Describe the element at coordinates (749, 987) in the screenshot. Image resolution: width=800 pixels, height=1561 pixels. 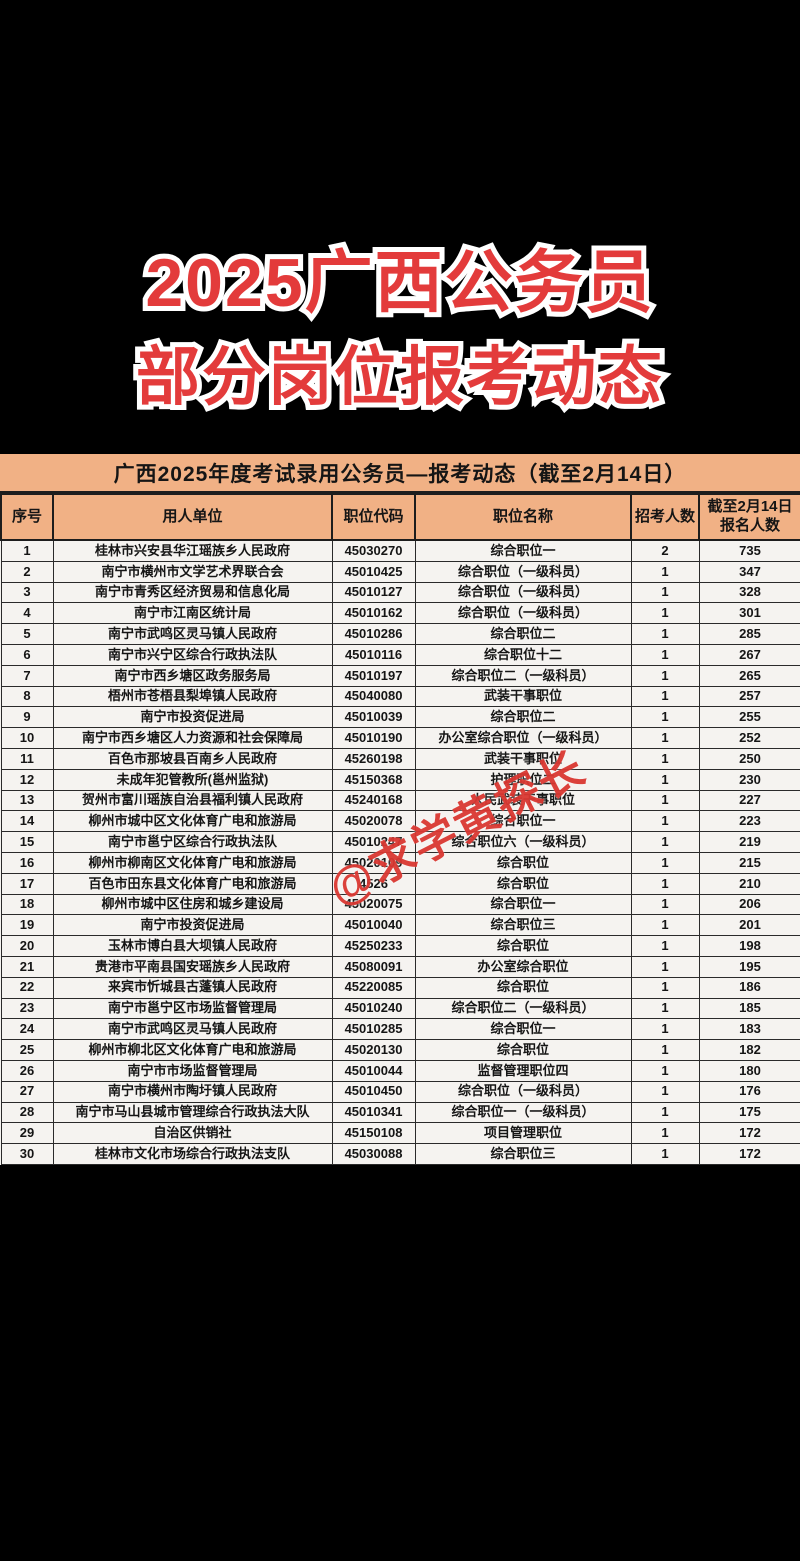
I see `cell-applicants: 186` at that location.